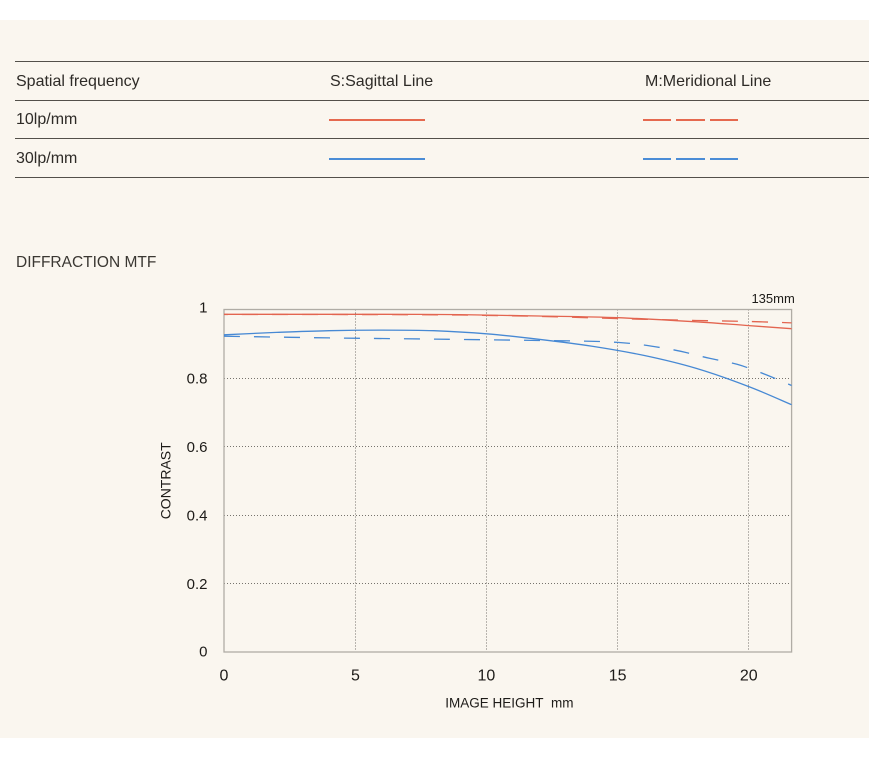 The width and height of the screenshot is (869, 760). What do you see at coordinates (772, 298) in the screenshot?
I see `svg-text: 135mm` at bounding box center [772, 298].